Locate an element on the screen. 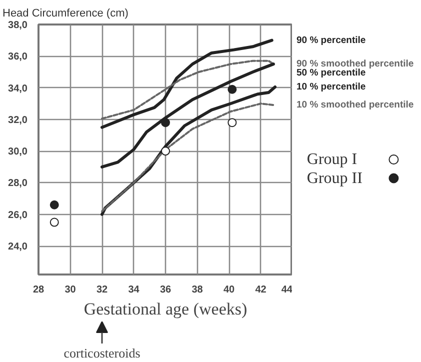 This screenshot has width=421, height=362. x-tick-label: 38 is located at coordinates (198, 290).